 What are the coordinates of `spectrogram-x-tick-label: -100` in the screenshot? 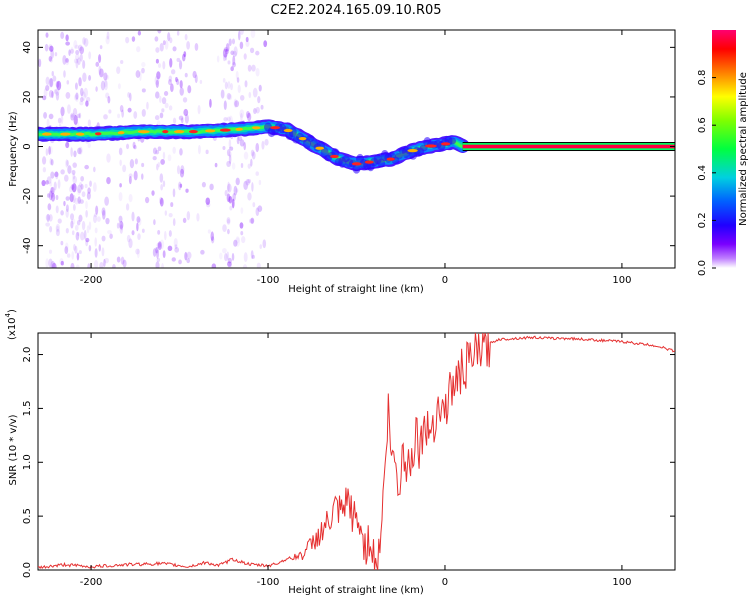 It's located at (268, 280).